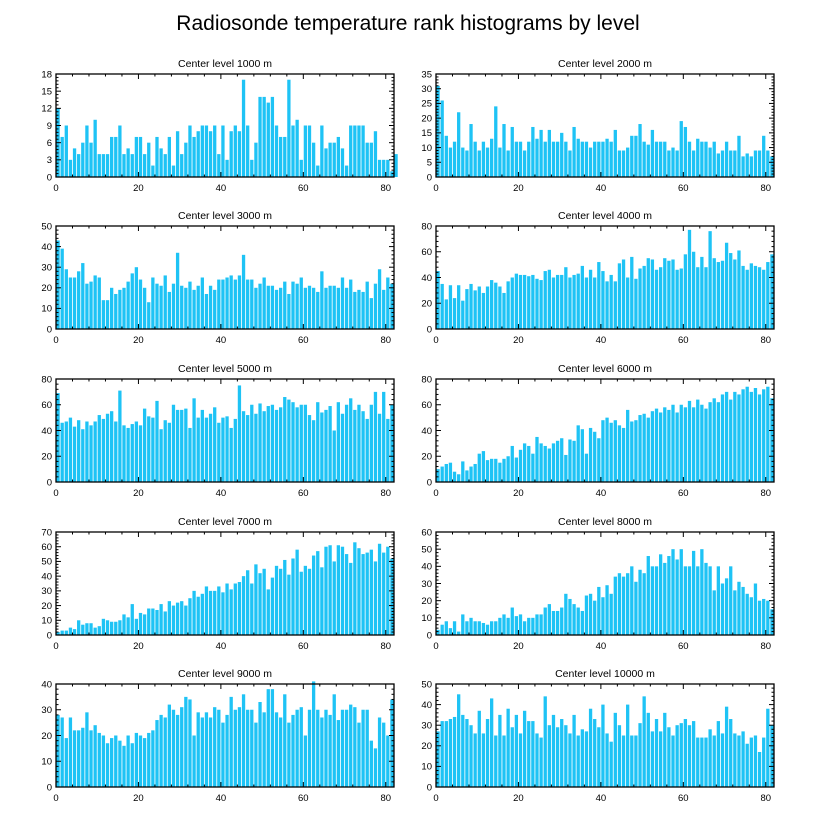  What do you see at coordinates (46, 532) in the screenshot?
I see `y-tick-label: 70` at bounding box center [46, 532].